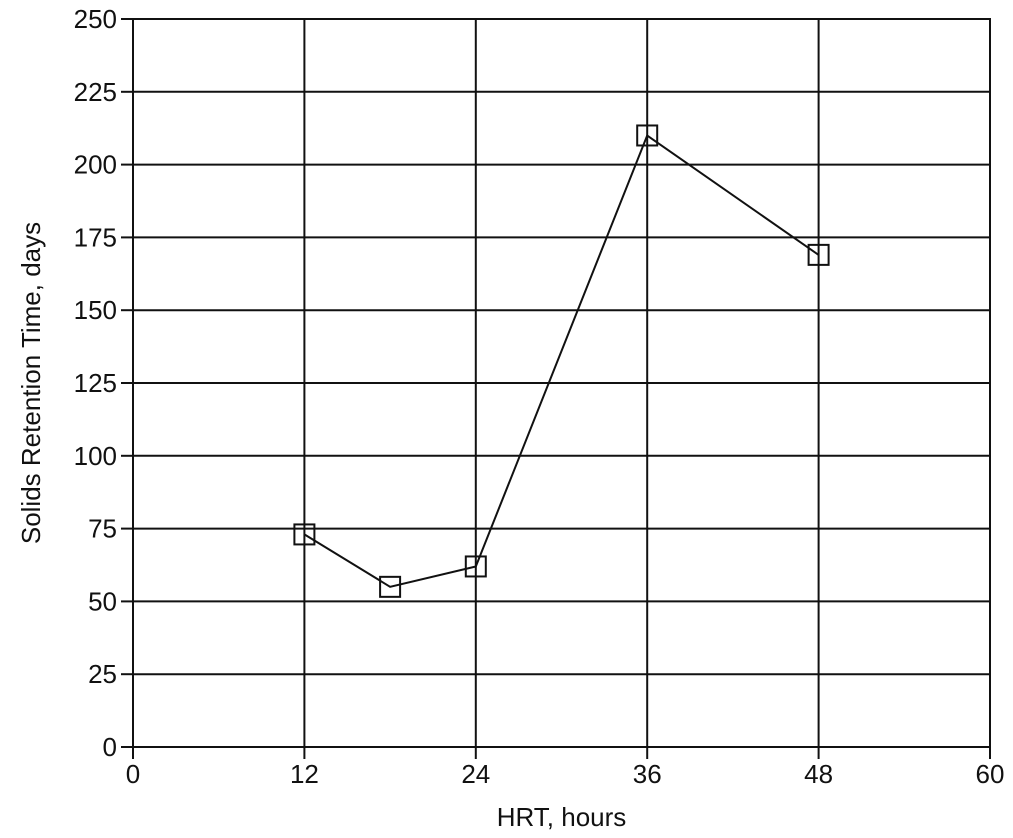 The image size is (1013, 838). I want to click on x-axis-title: HRT, hours, so click(562, 817).